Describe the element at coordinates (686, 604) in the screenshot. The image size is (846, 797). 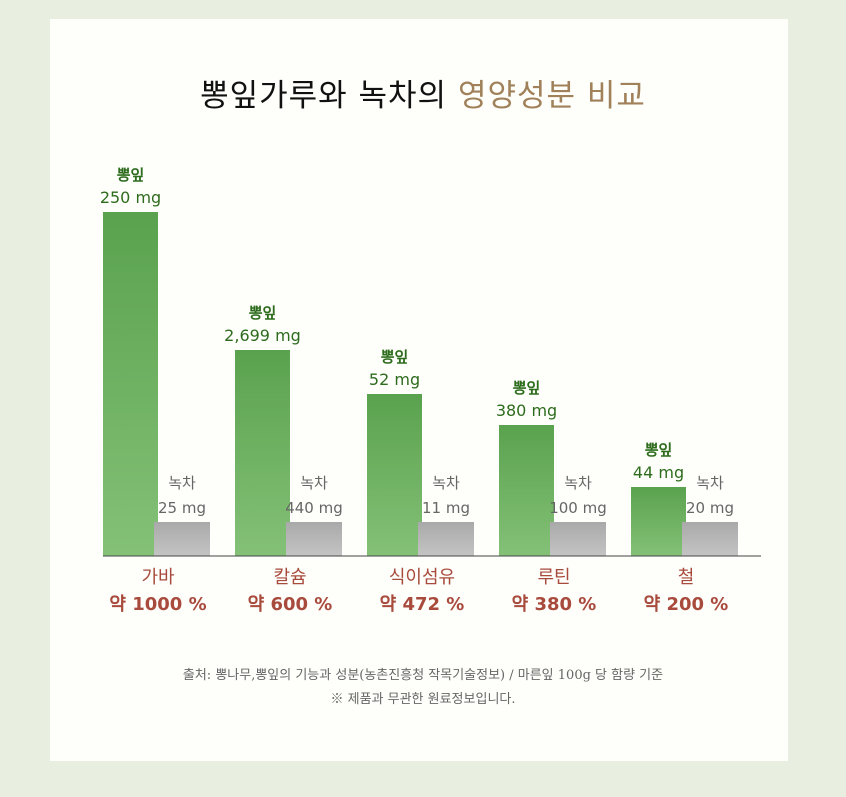
I see `ratio-label: 약 200 %` at that location.